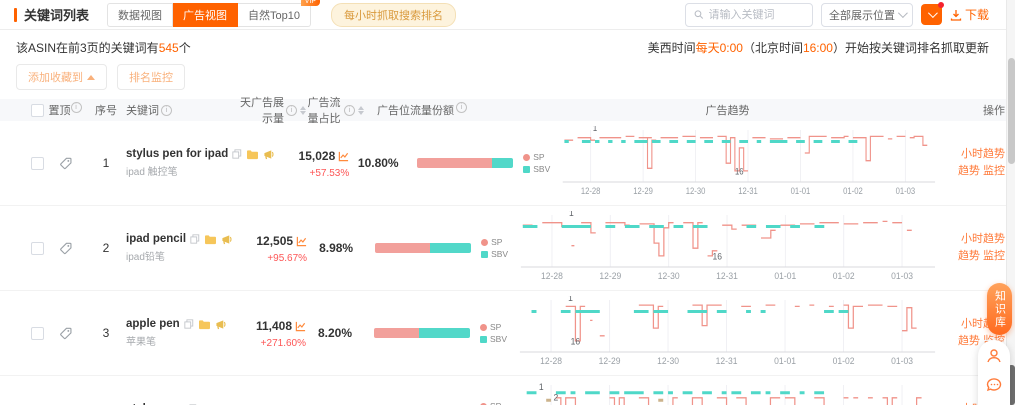  Describe the element at coordinates (206, 14) in the screenshot. I see `tab-ad-view: 广告视图` at that location.